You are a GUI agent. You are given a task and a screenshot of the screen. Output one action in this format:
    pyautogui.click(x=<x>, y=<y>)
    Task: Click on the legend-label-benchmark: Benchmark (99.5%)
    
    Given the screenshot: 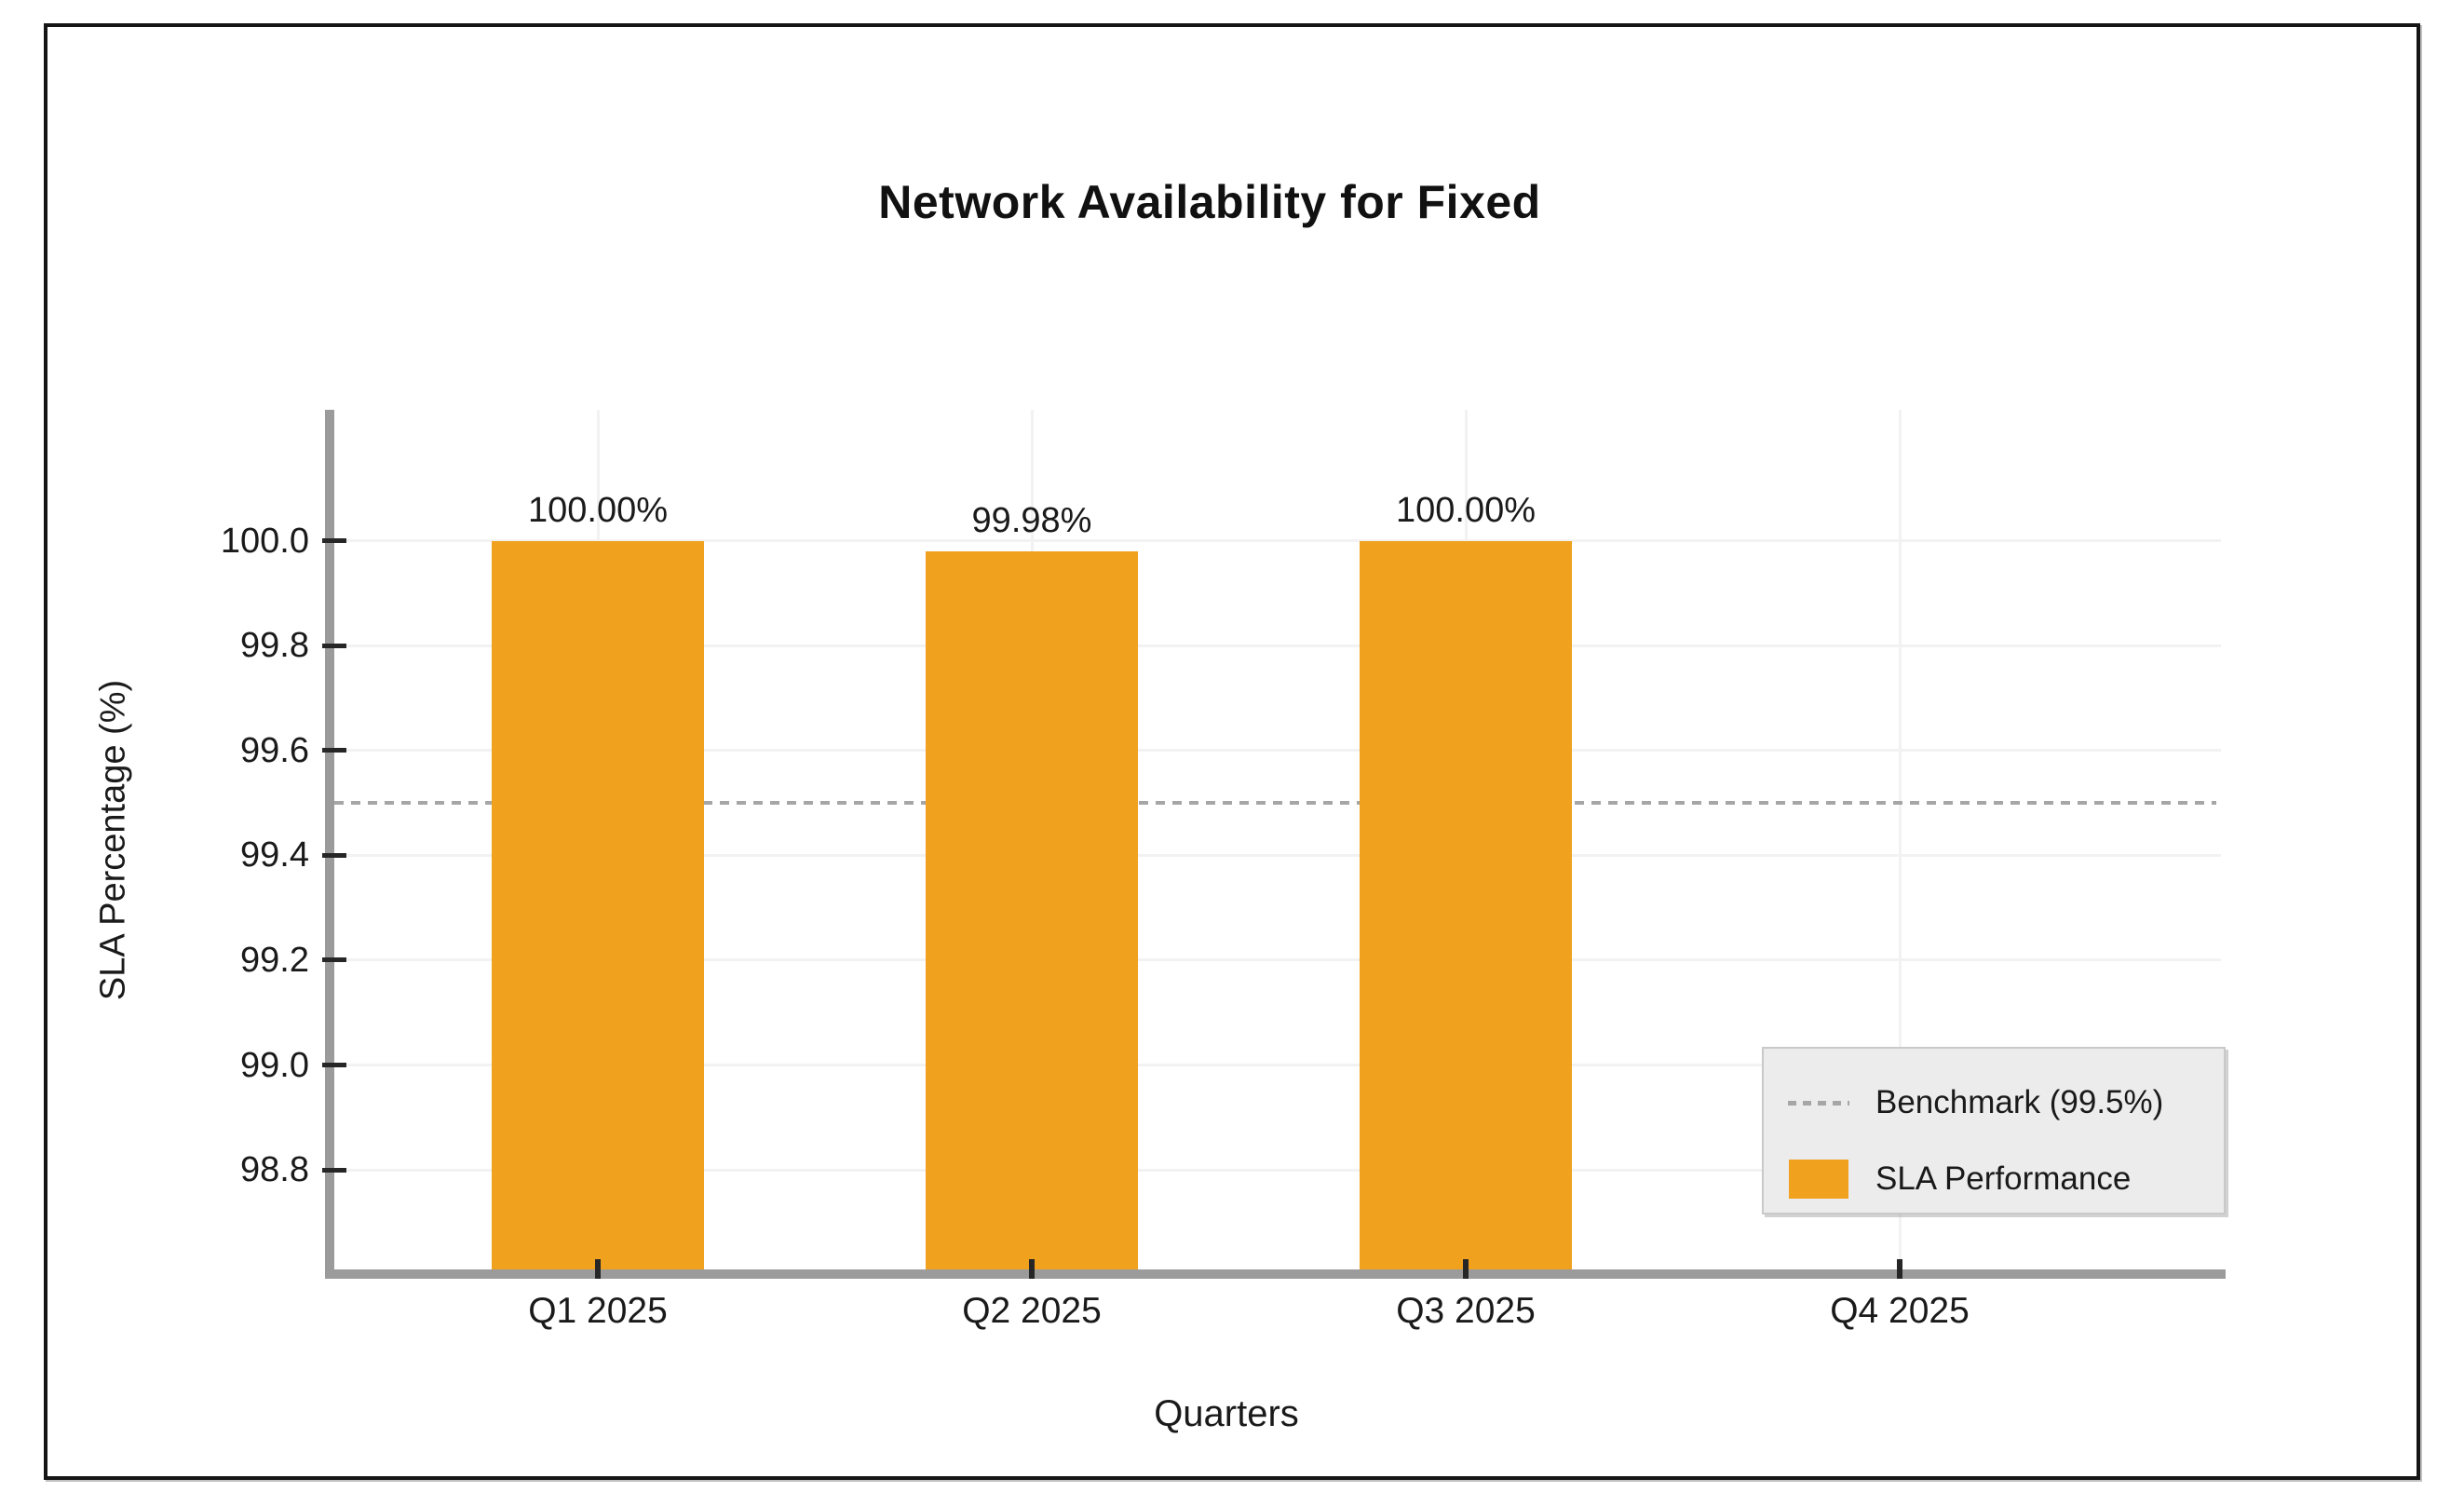 What is the action you would take?
    pyautogui.click(x=2020, y=1102)
    